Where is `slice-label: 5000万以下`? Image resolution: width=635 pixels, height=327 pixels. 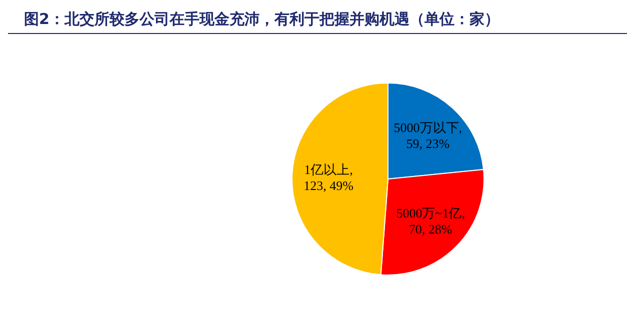
slice-label: 5000万以下 is located at coordinates (426, 127).